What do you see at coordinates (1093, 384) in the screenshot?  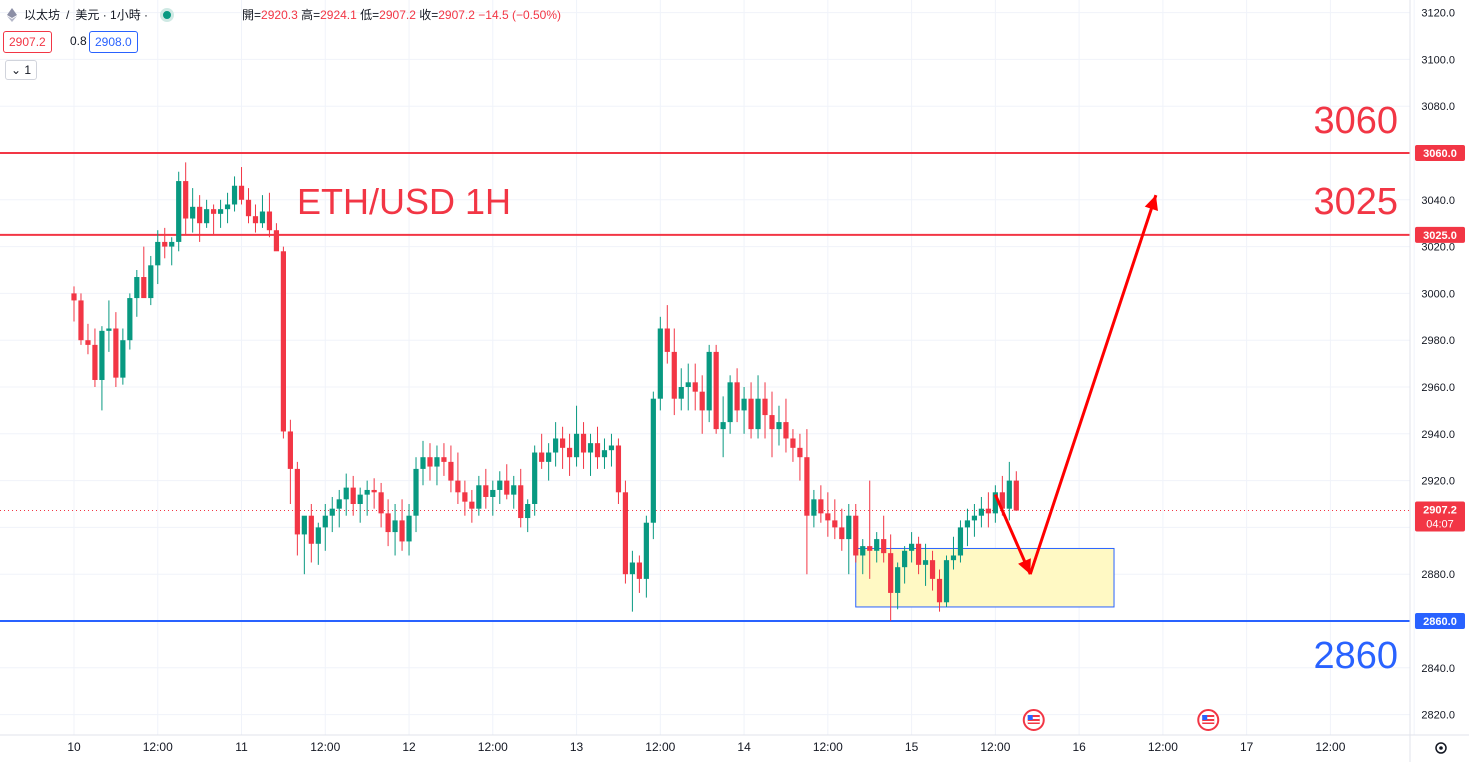 I see `arrow-shaft` at bounding box center [1093, 384].